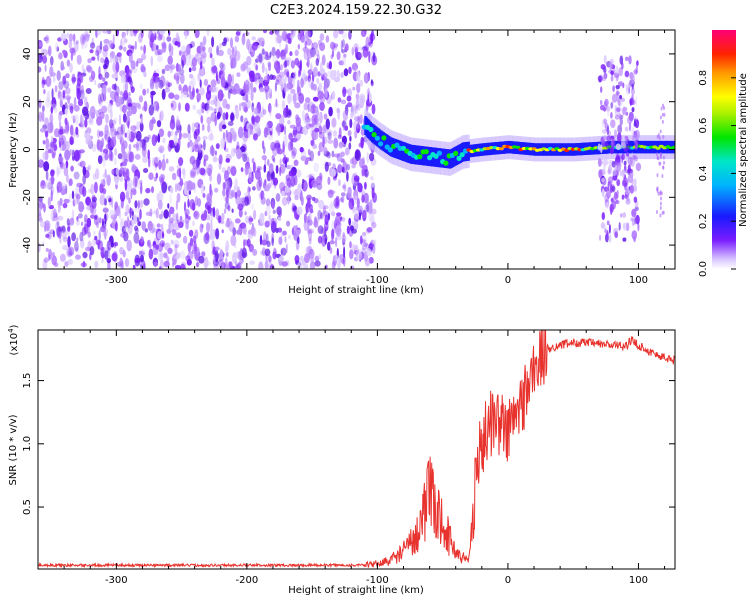  I want to click on snr-multiplier-close: ), so click(14, 326).